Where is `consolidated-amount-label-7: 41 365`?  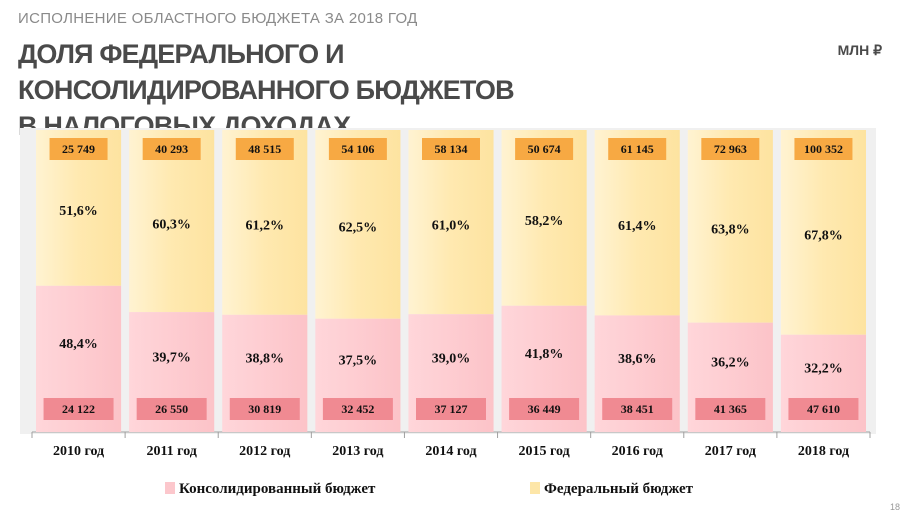 consolidated-amount-label-7: 41 365 is located at coordinates (730, 409).